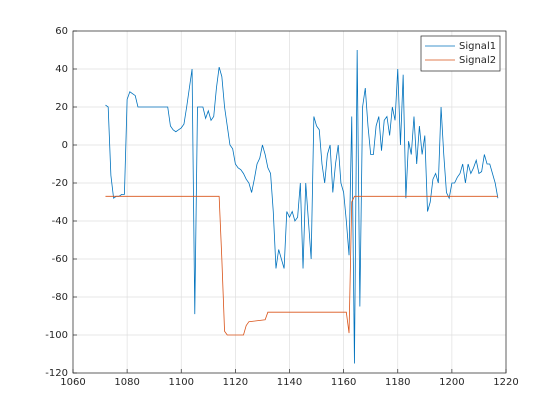 Image resolution: width=560 pixels, height=420 pixels. Describe the element at coordinates (181, 382) in the screenshot. I see `x-tick-label: 1100` at that location.